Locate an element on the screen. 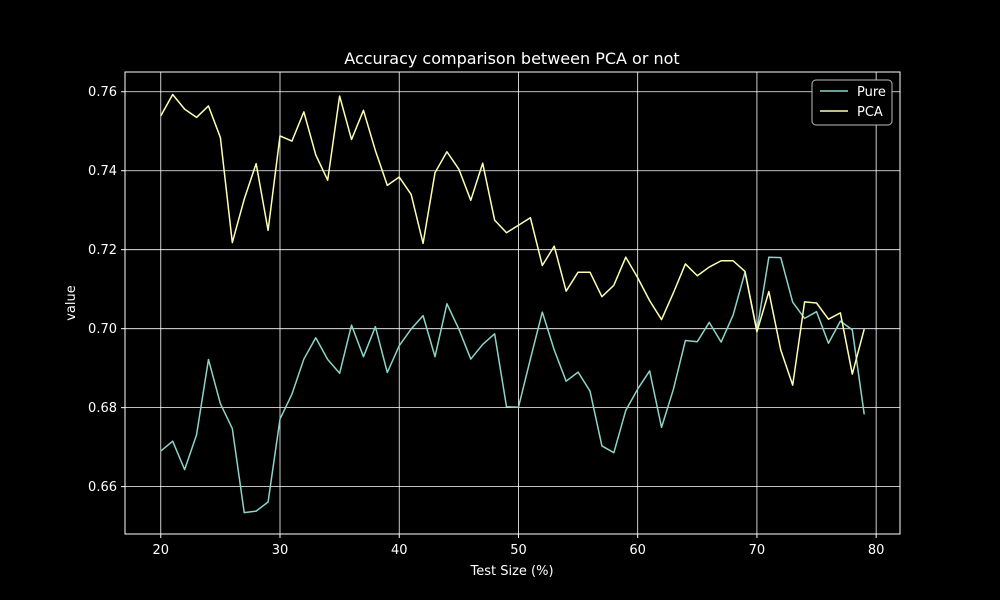  legend-label-pca: PCA is located at coordinates (870, 112).